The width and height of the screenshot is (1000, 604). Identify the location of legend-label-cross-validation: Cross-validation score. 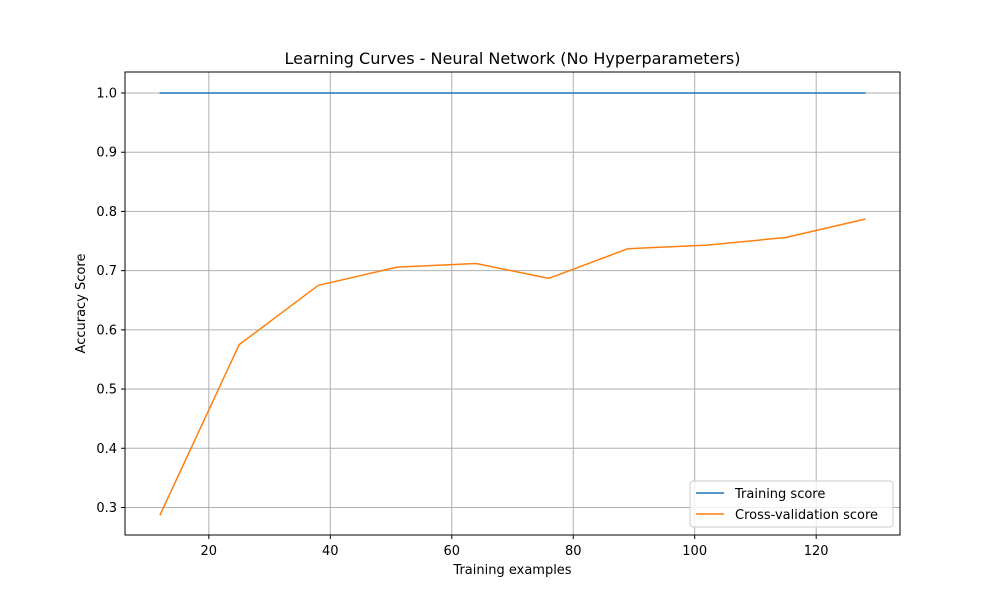
(806, 515).